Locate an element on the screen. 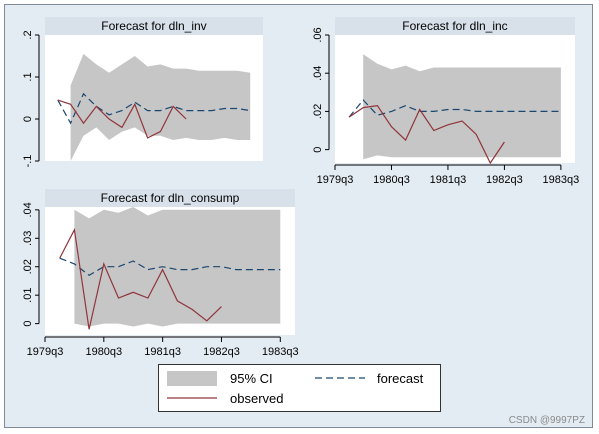 This screenshot has height=434, width=599. legend-ci-label: 95% CI is located at coordinates (251, 378).